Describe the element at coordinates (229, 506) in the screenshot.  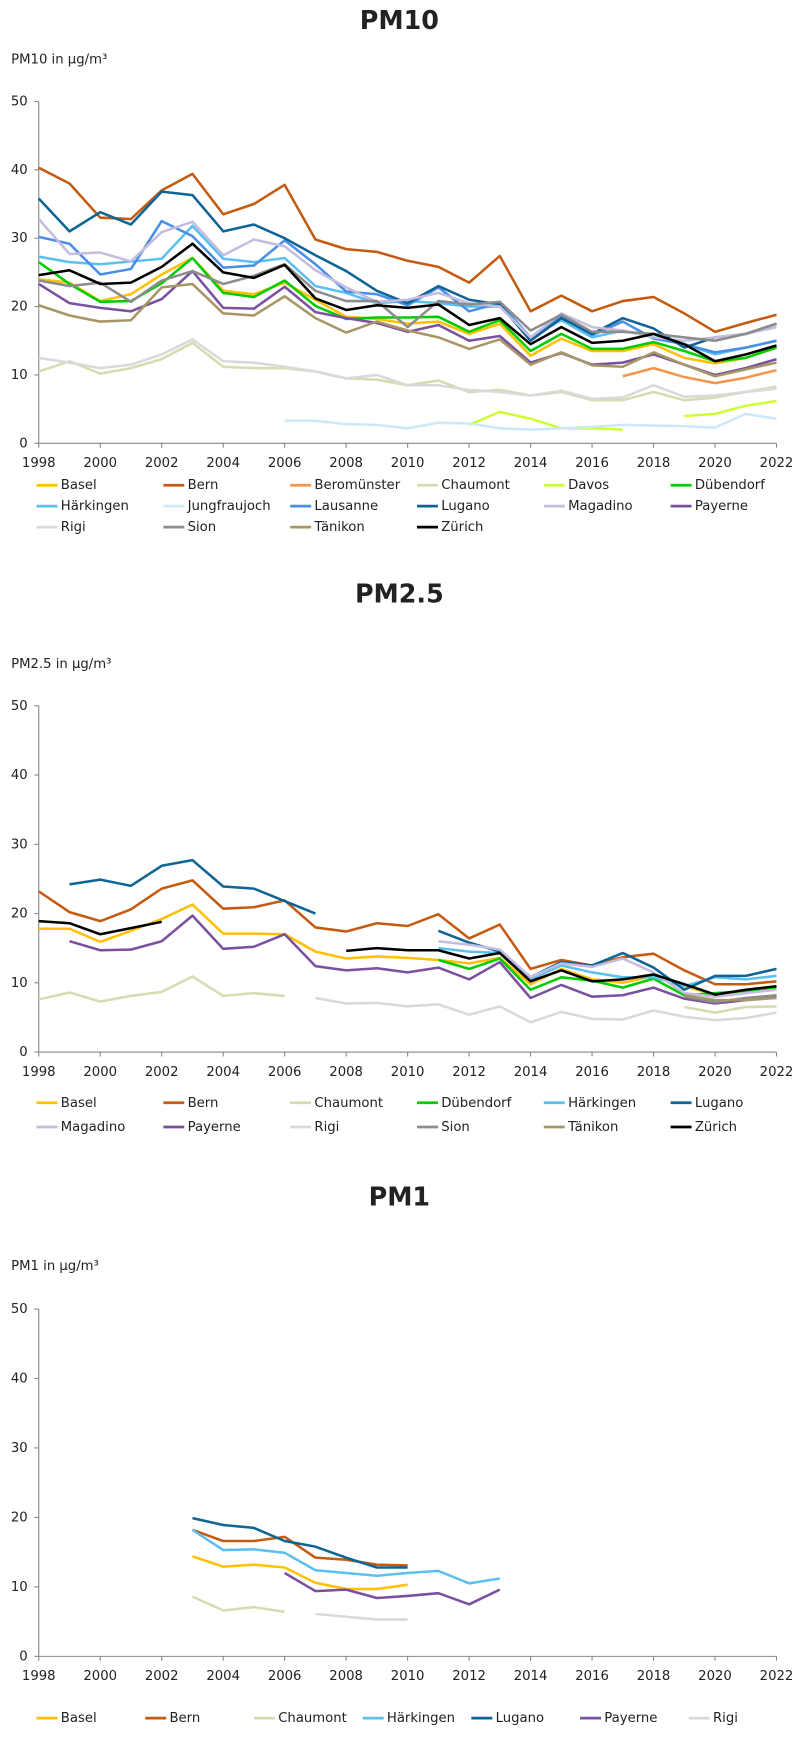
I see `legend-label: Jungfraujoch` at that location.